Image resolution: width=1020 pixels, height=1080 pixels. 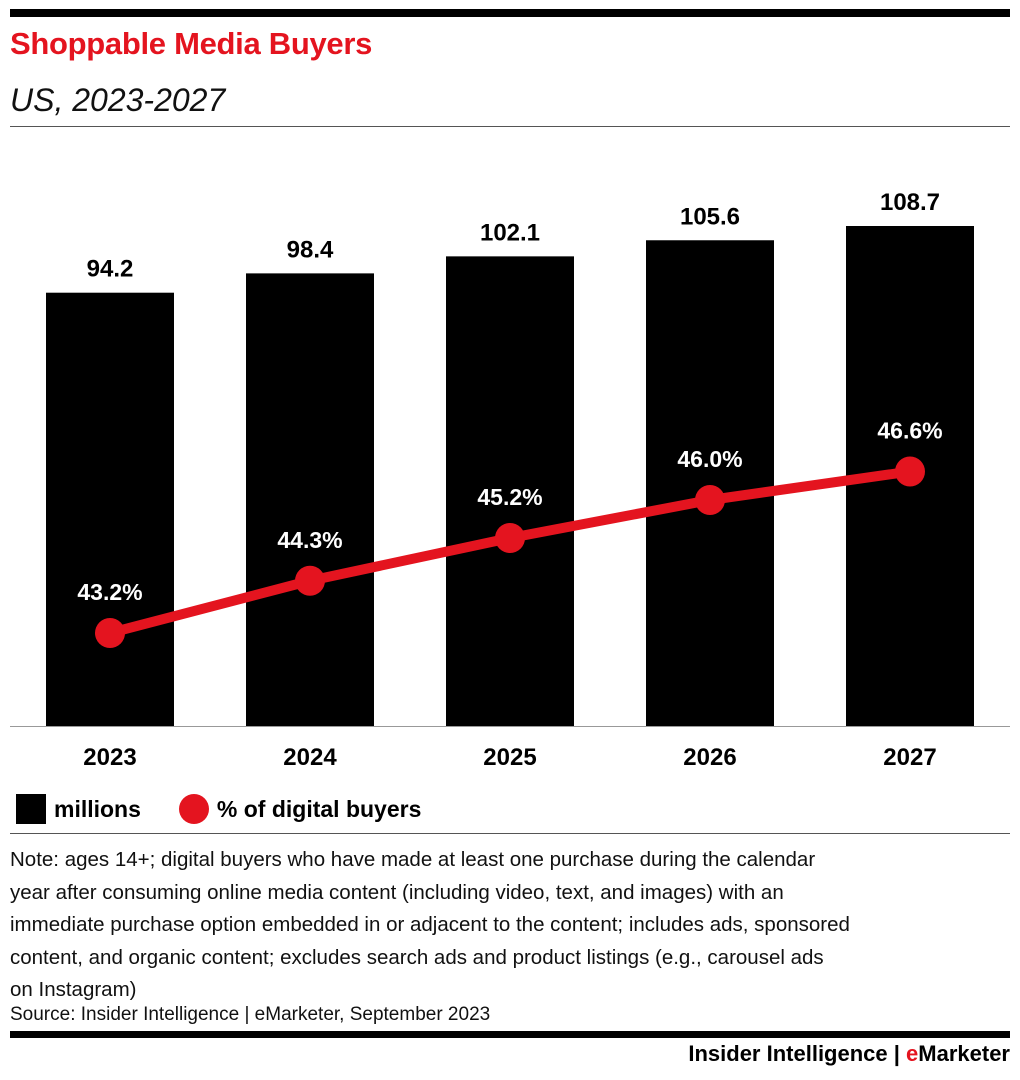 What do you see at coordinates (310, 757) in the screenshot?
I see `x-tick-label: 2024` at bounding box center [310, 757].